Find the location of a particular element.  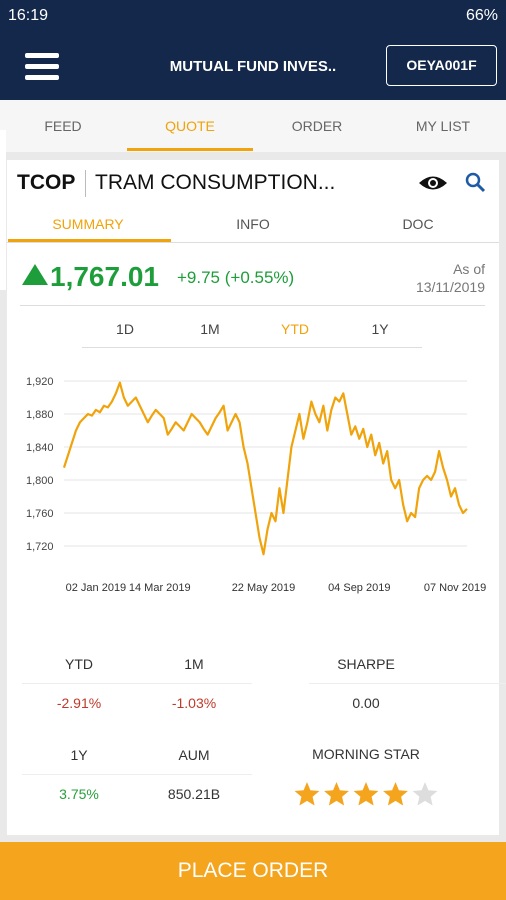

x-tick-label: 07 Nov 2019 is located at coordinates (455, 588).